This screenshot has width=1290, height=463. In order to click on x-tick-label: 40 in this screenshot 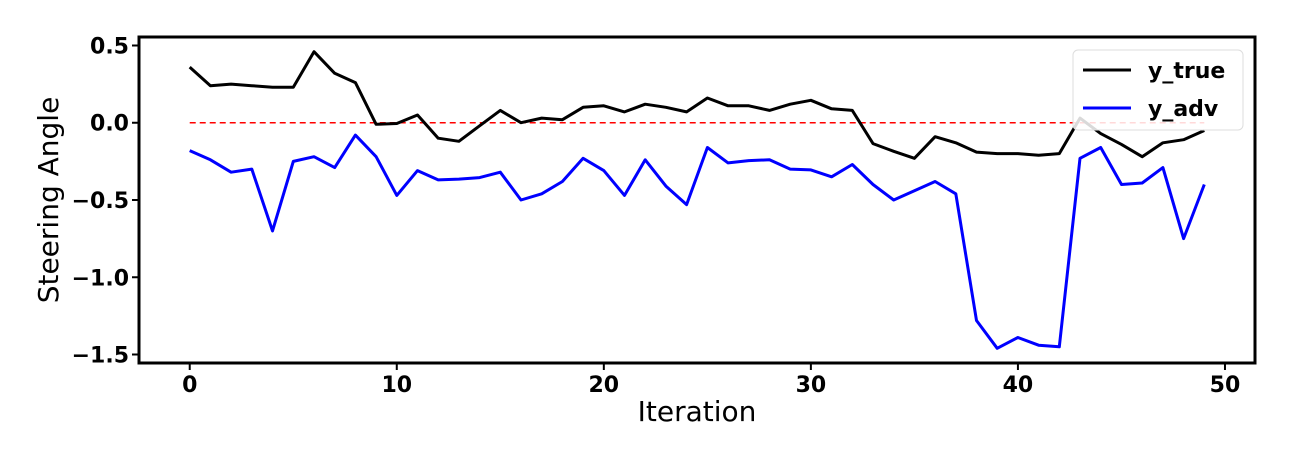, I will do `click(1018, 385)`.